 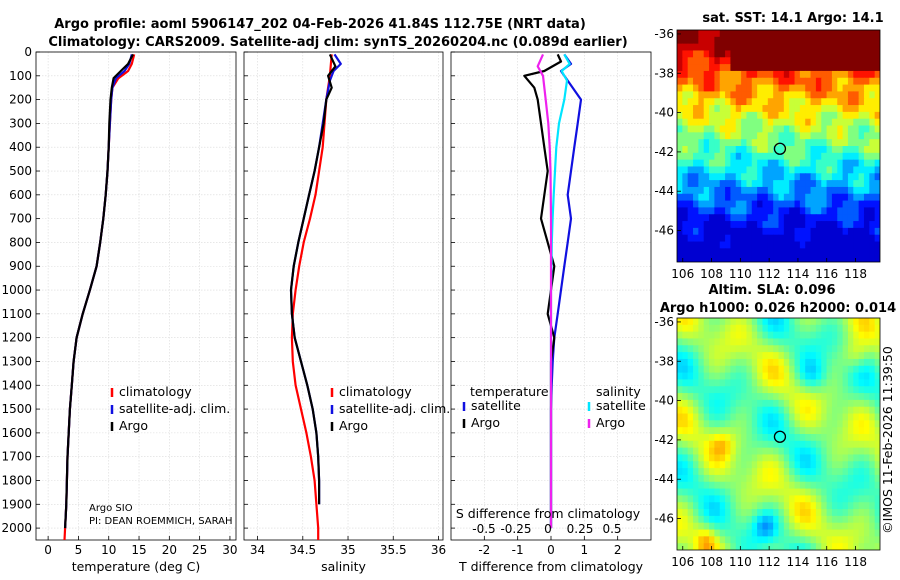 I want to click on x-tick-label: 0, so click(x=551, y=550).